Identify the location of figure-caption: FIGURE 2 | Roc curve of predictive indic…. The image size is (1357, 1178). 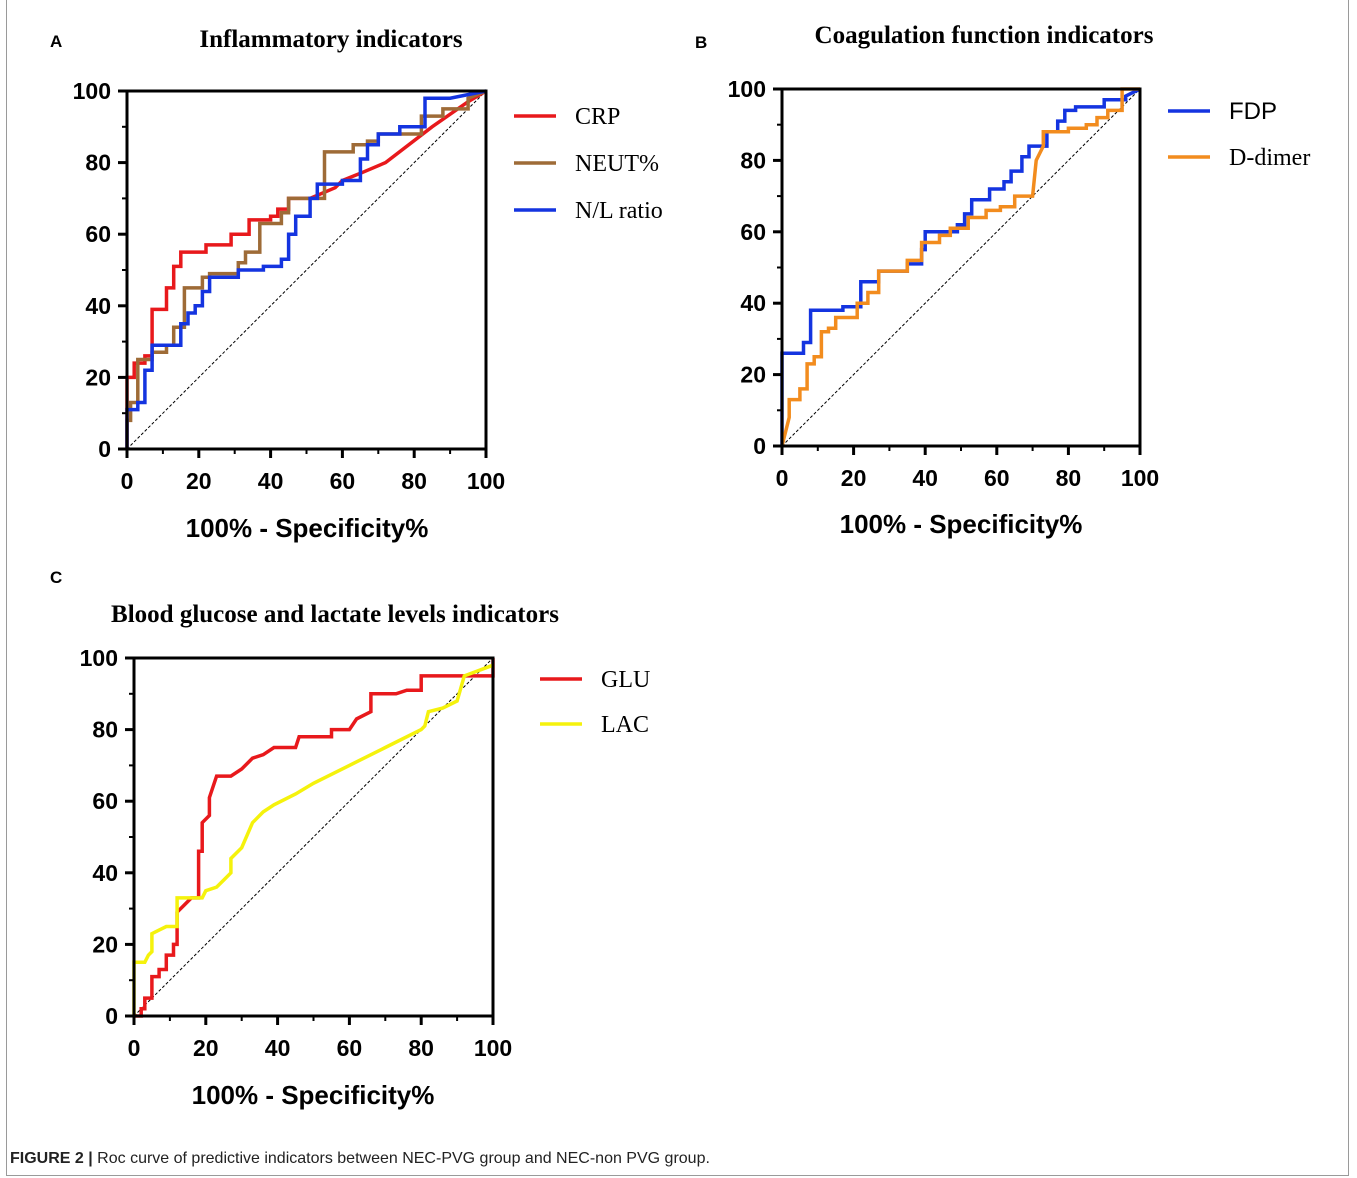
(360, 1159).